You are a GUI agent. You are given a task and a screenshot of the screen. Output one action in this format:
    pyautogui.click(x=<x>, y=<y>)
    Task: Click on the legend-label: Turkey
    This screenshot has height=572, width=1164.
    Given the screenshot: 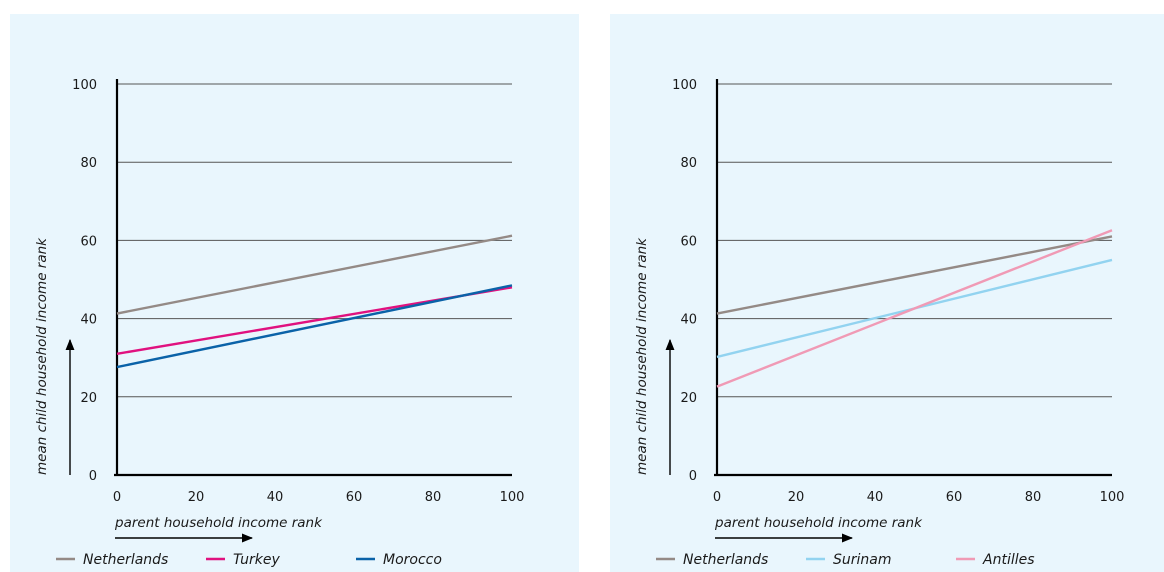 What is the action you would take?
    pyautogui.click(x=256, y=560)
    